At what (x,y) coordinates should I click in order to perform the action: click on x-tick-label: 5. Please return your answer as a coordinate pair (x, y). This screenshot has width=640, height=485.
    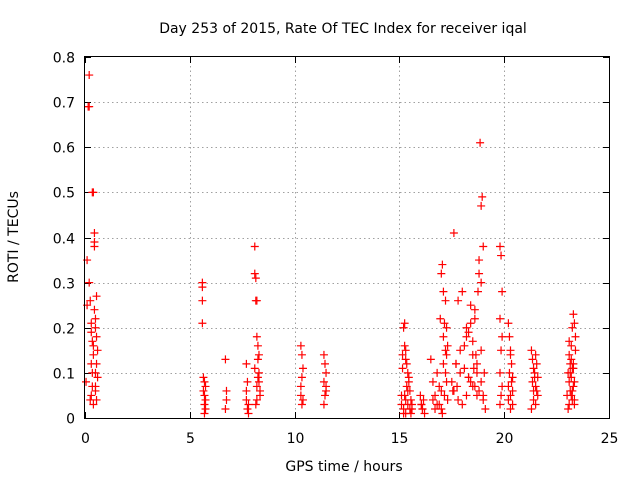
    Looking at the image, I should click on (190, 439).